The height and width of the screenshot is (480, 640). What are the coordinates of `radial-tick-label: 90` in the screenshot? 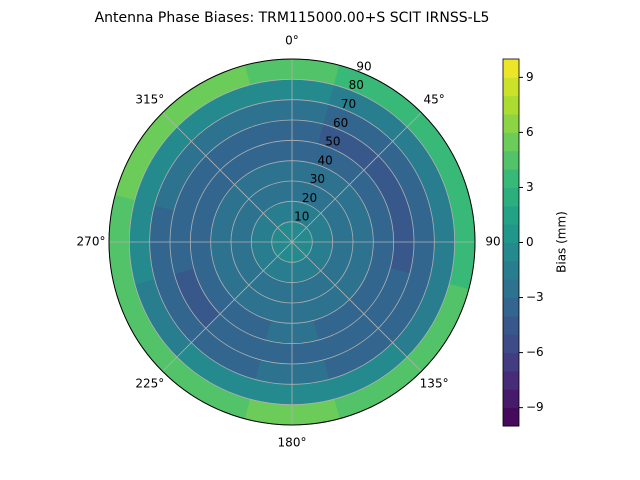 It's located at (363, 66).